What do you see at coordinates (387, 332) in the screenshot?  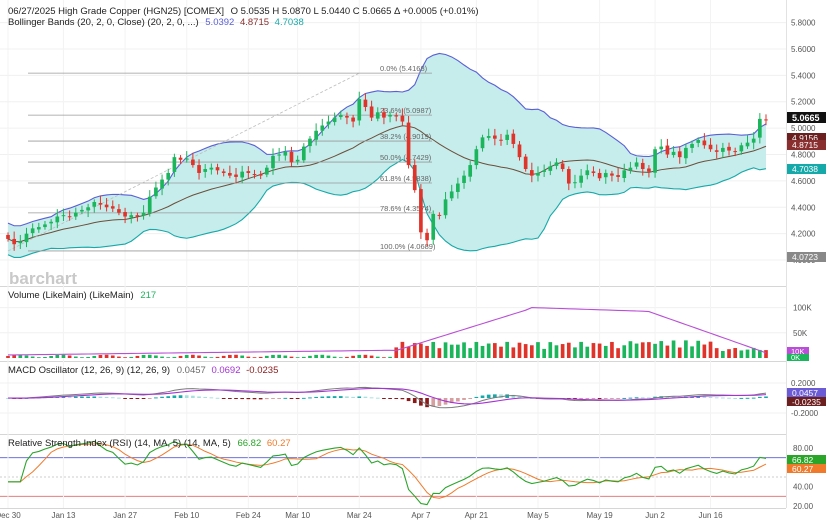 I see `volume-bars` at bounding box center [387, 332].